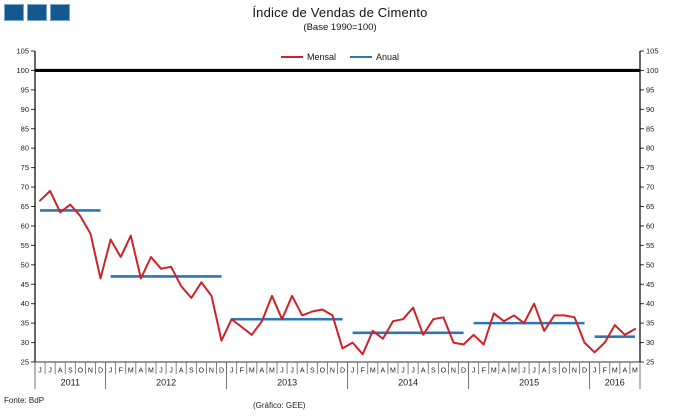 This screenshot has height=419, width=680. I want to click on y-tick-label-right: 25, so click(650, 362).